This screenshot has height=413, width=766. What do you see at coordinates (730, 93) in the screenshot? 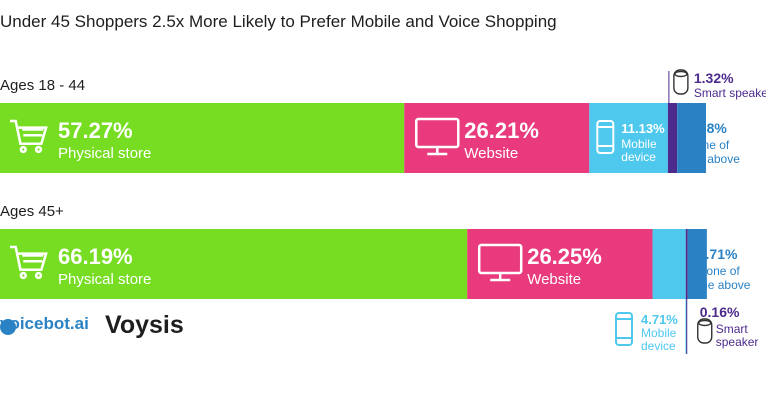
I see `series-label: Smart speake` at bounding box center [730, 93].